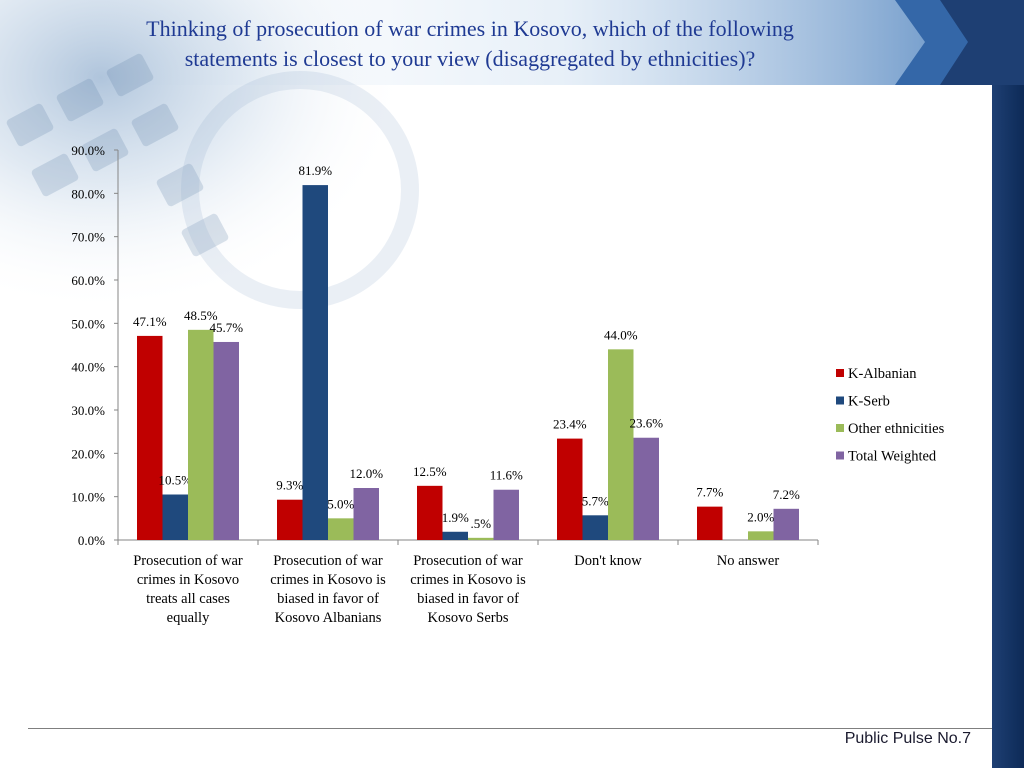 Image resolution: width=1024 pixels, height=768 pixels. What do you see at coordinates (88, 323) in the screenshot?
I see `y-tick-label: 50.0%` at bounding box center [88, 323].